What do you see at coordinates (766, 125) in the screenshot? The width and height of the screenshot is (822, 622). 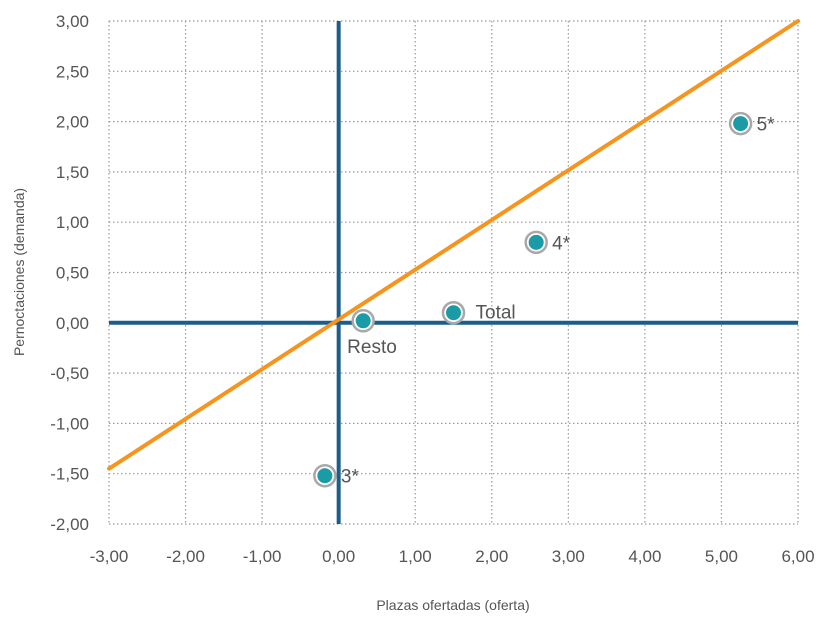 I see `point-label: 5*` at bounding box center [766, 125].